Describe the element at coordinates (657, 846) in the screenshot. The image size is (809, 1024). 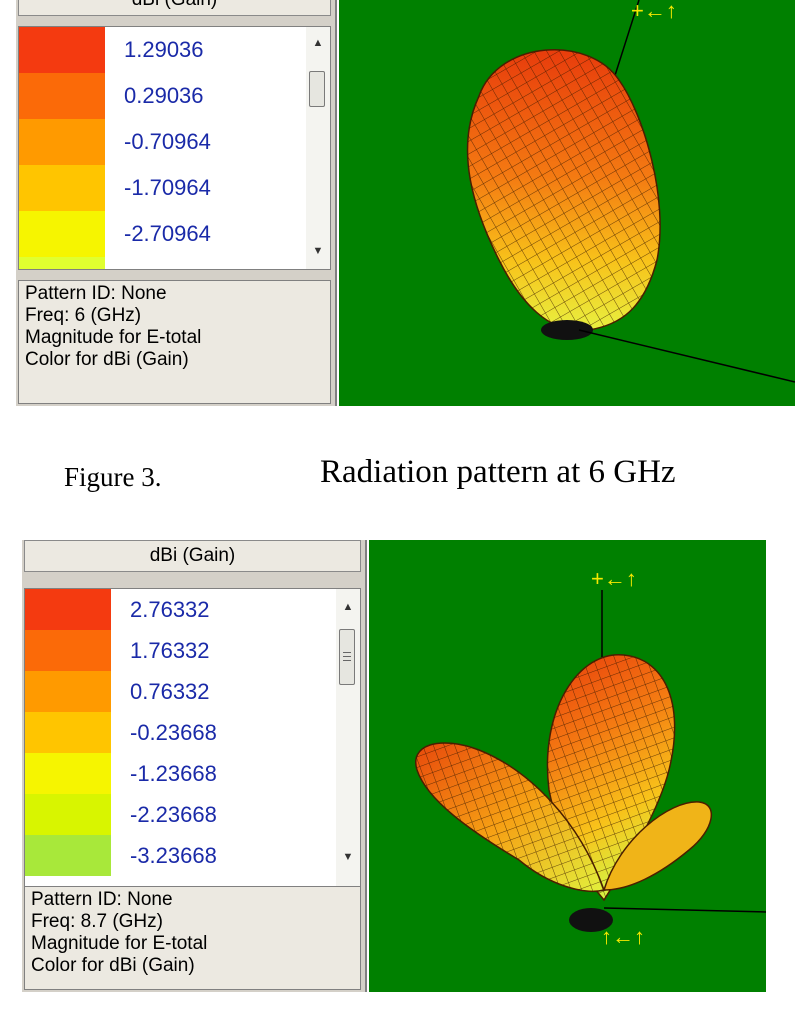
I see `side-lobe` at that location.